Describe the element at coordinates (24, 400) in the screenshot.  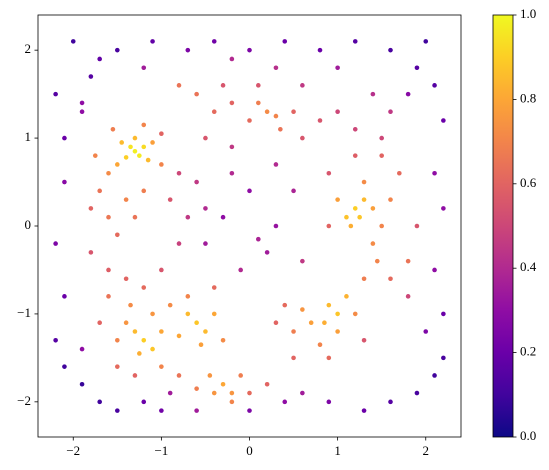
I see `y-tick-label: −2` at that location.